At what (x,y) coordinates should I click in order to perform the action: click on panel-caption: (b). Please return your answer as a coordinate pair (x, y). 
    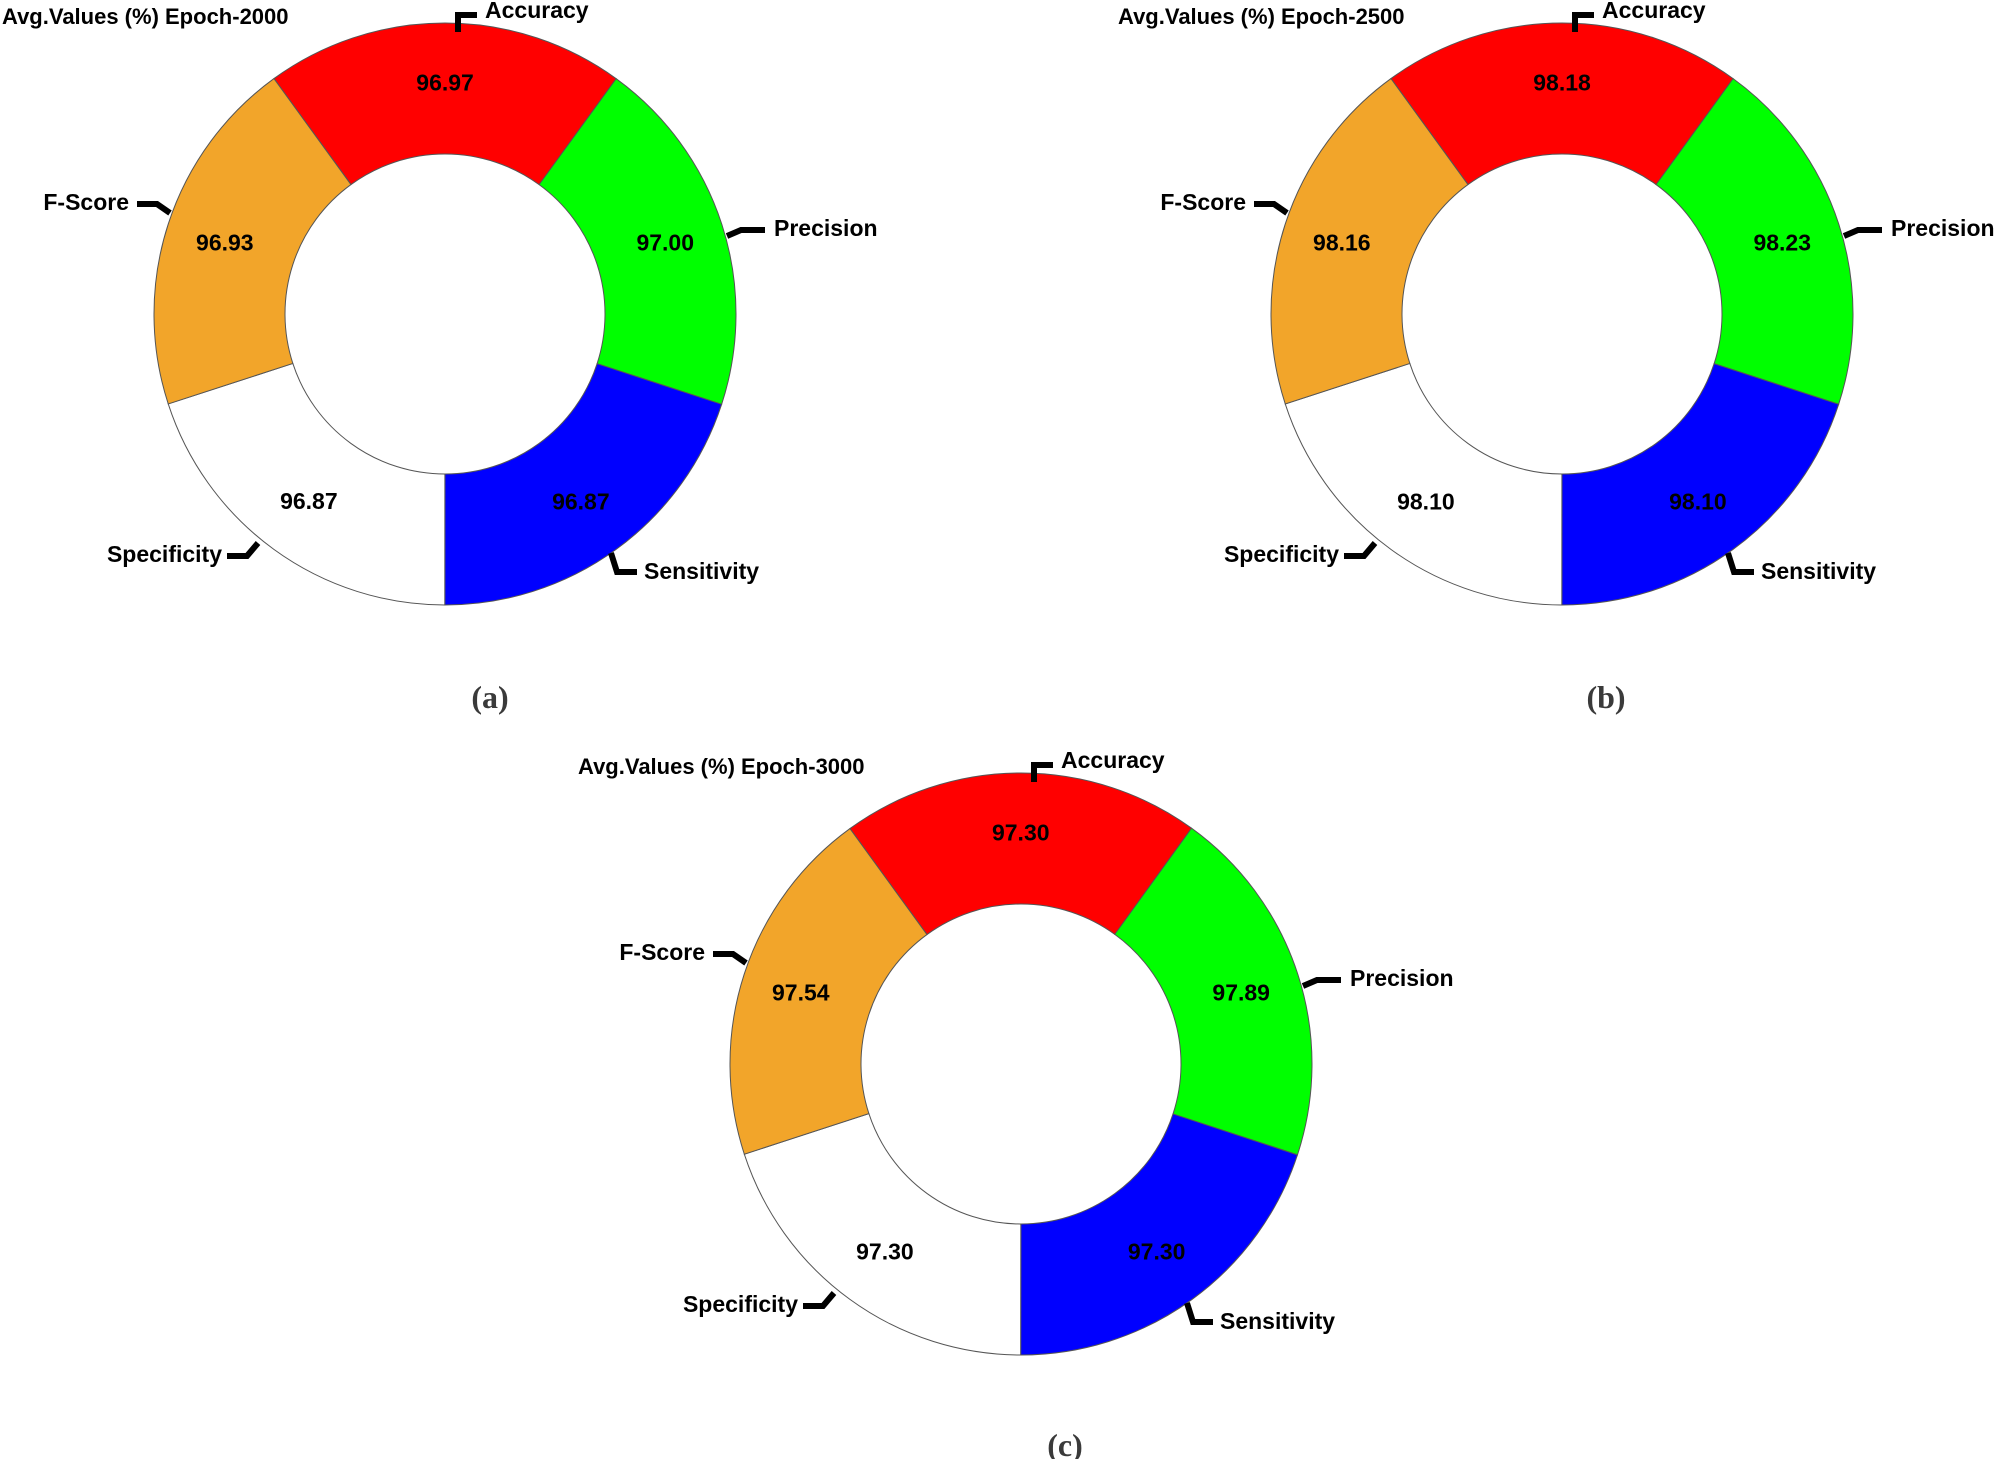
    Looking at the image, I should click on (1605, 697).